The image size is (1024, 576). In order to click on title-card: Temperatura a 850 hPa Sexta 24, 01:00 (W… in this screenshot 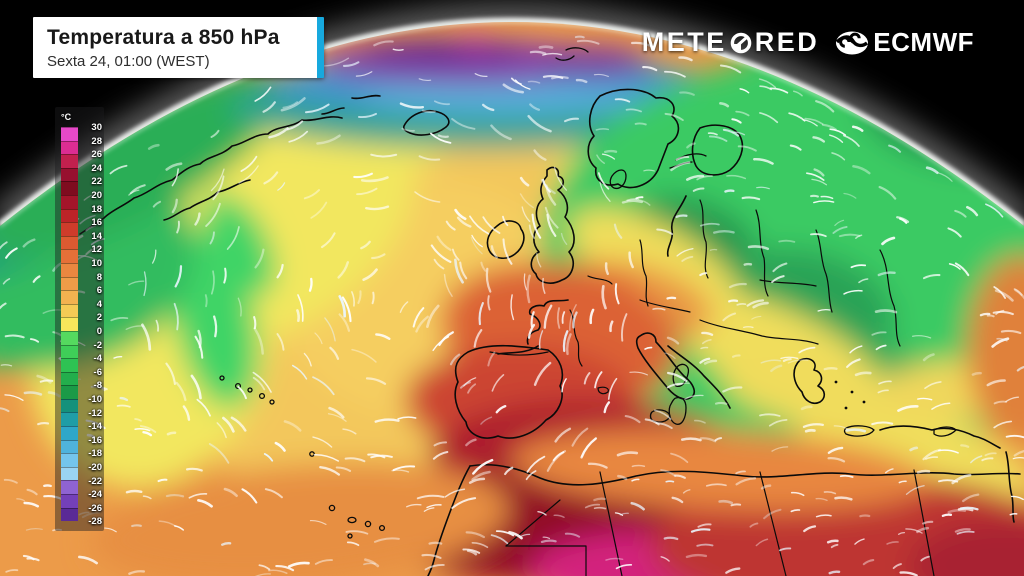, I will do `click(178, 48)`.